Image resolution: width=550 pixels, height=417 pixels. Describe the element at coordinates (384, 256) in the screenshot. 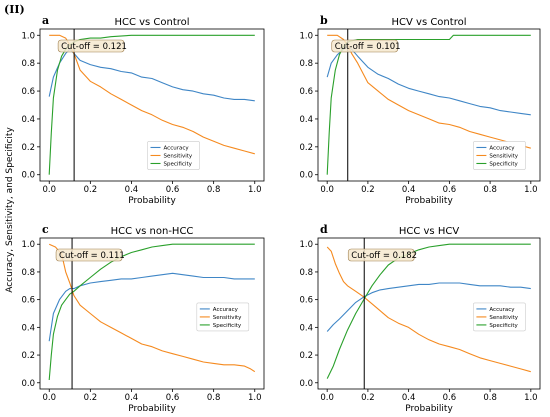

I see `cutoff-label: Cut-off = 0.182` at that location.